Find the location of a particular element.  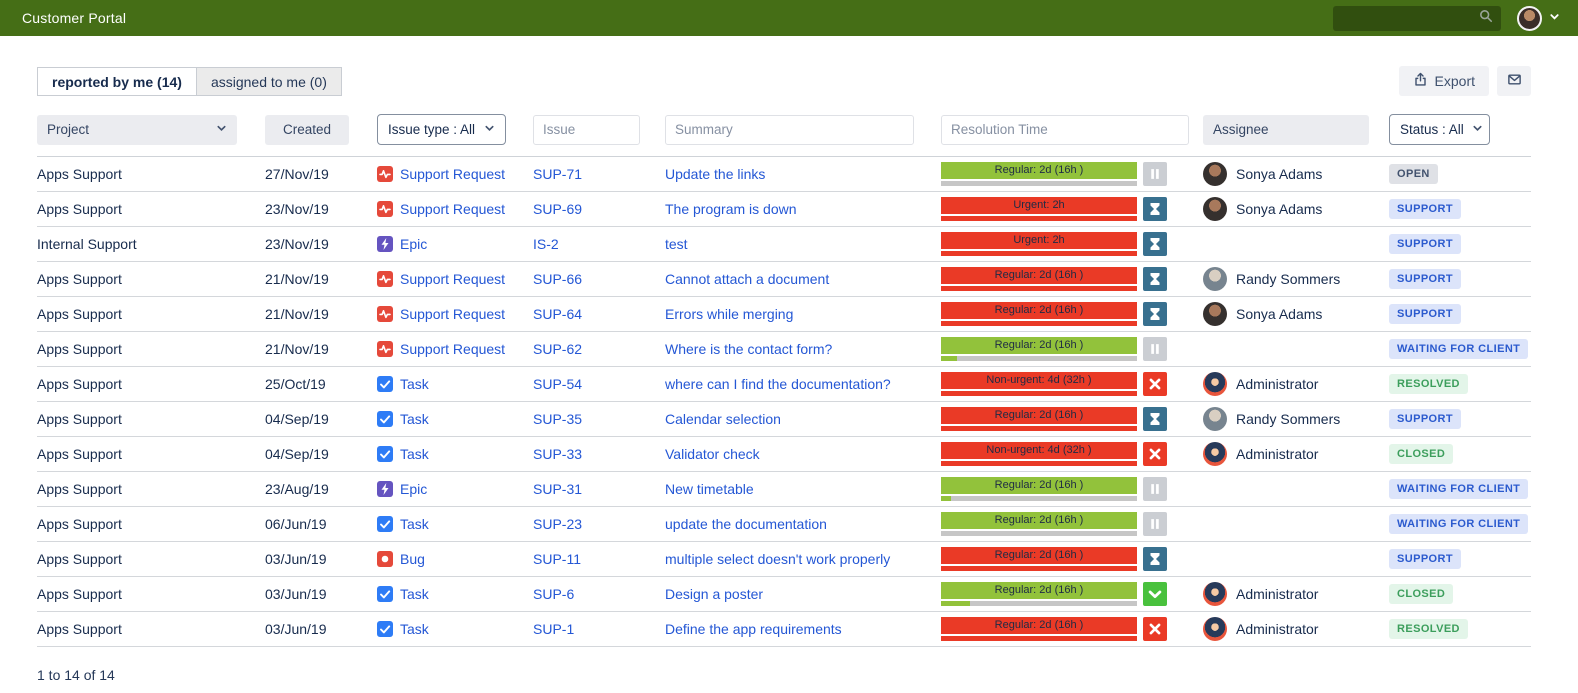

status-badge: RESOLVED is located at coordinates (1428, 629).